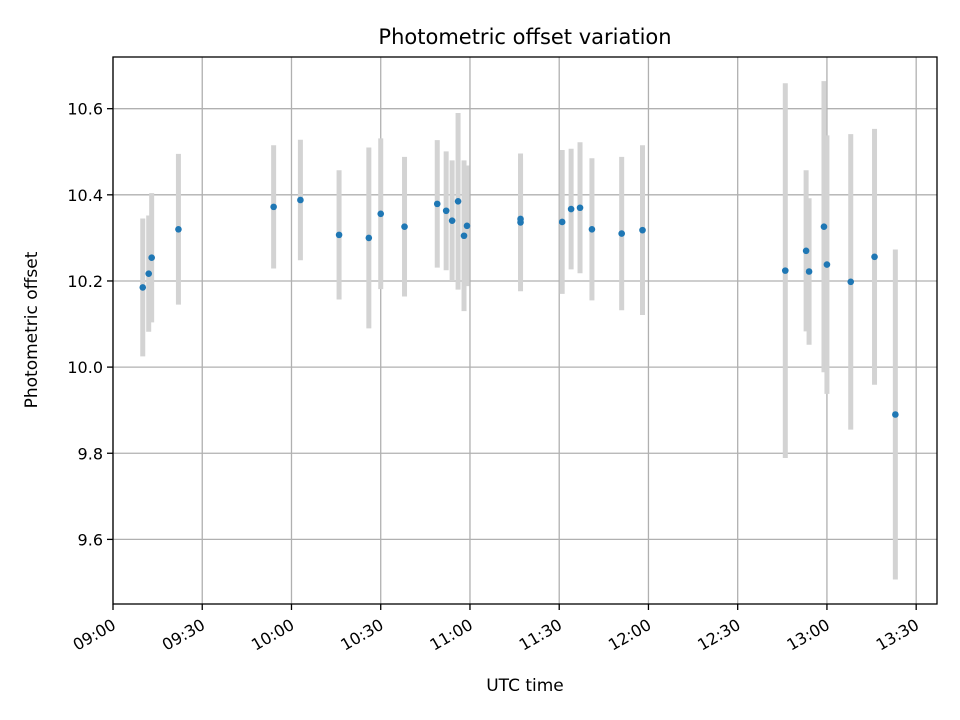 The height and width of the screenshot is (720, 960). I want to click on y-tick-label: 9.6, so click(90, 539).